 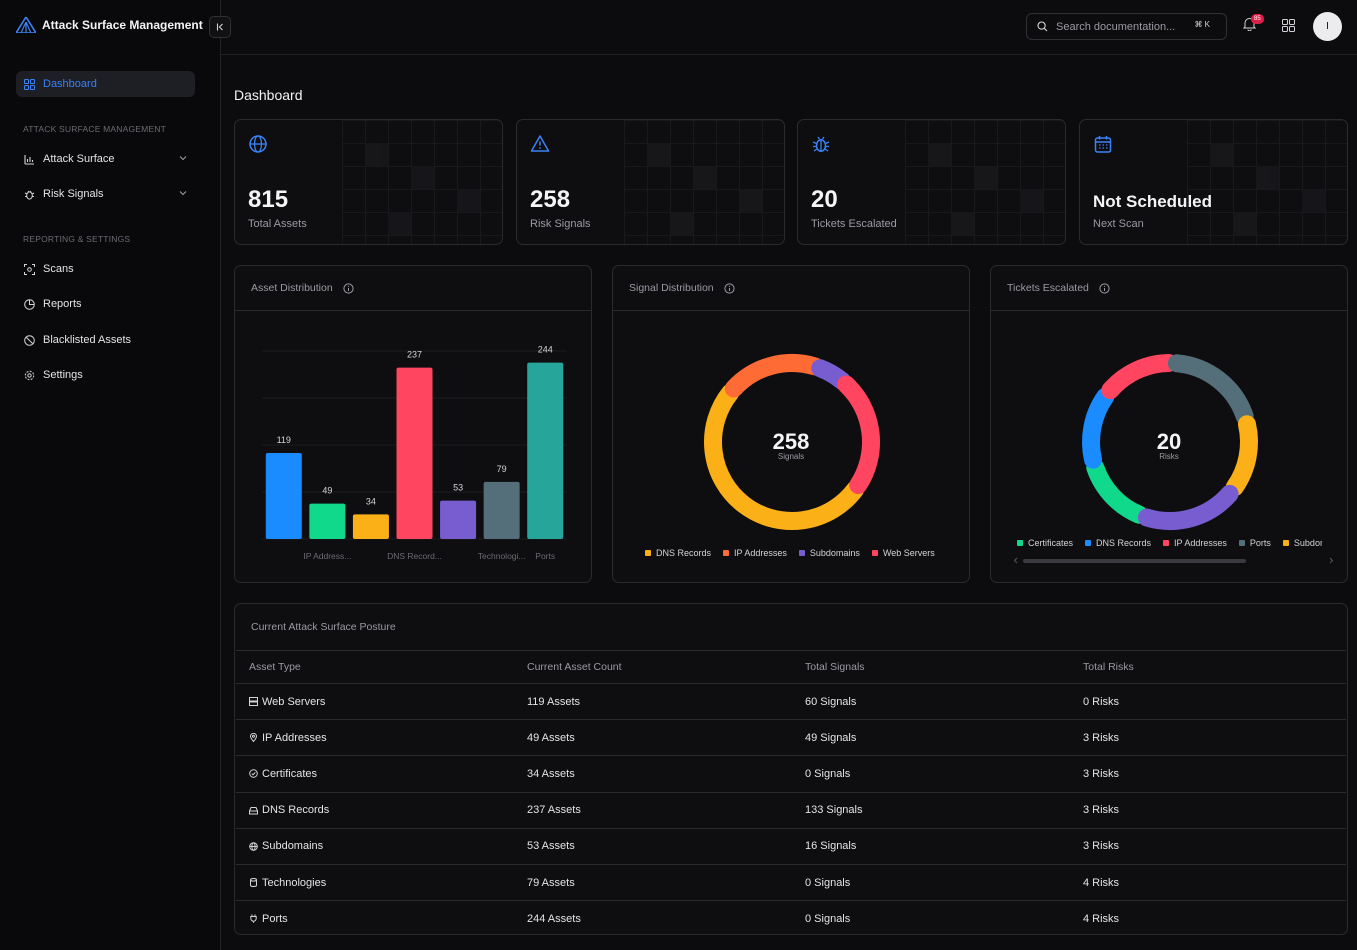 What do you see at coordinates (29, 159) in the screenshot?
I see `chart-icon` at bounding box center [29, 159].